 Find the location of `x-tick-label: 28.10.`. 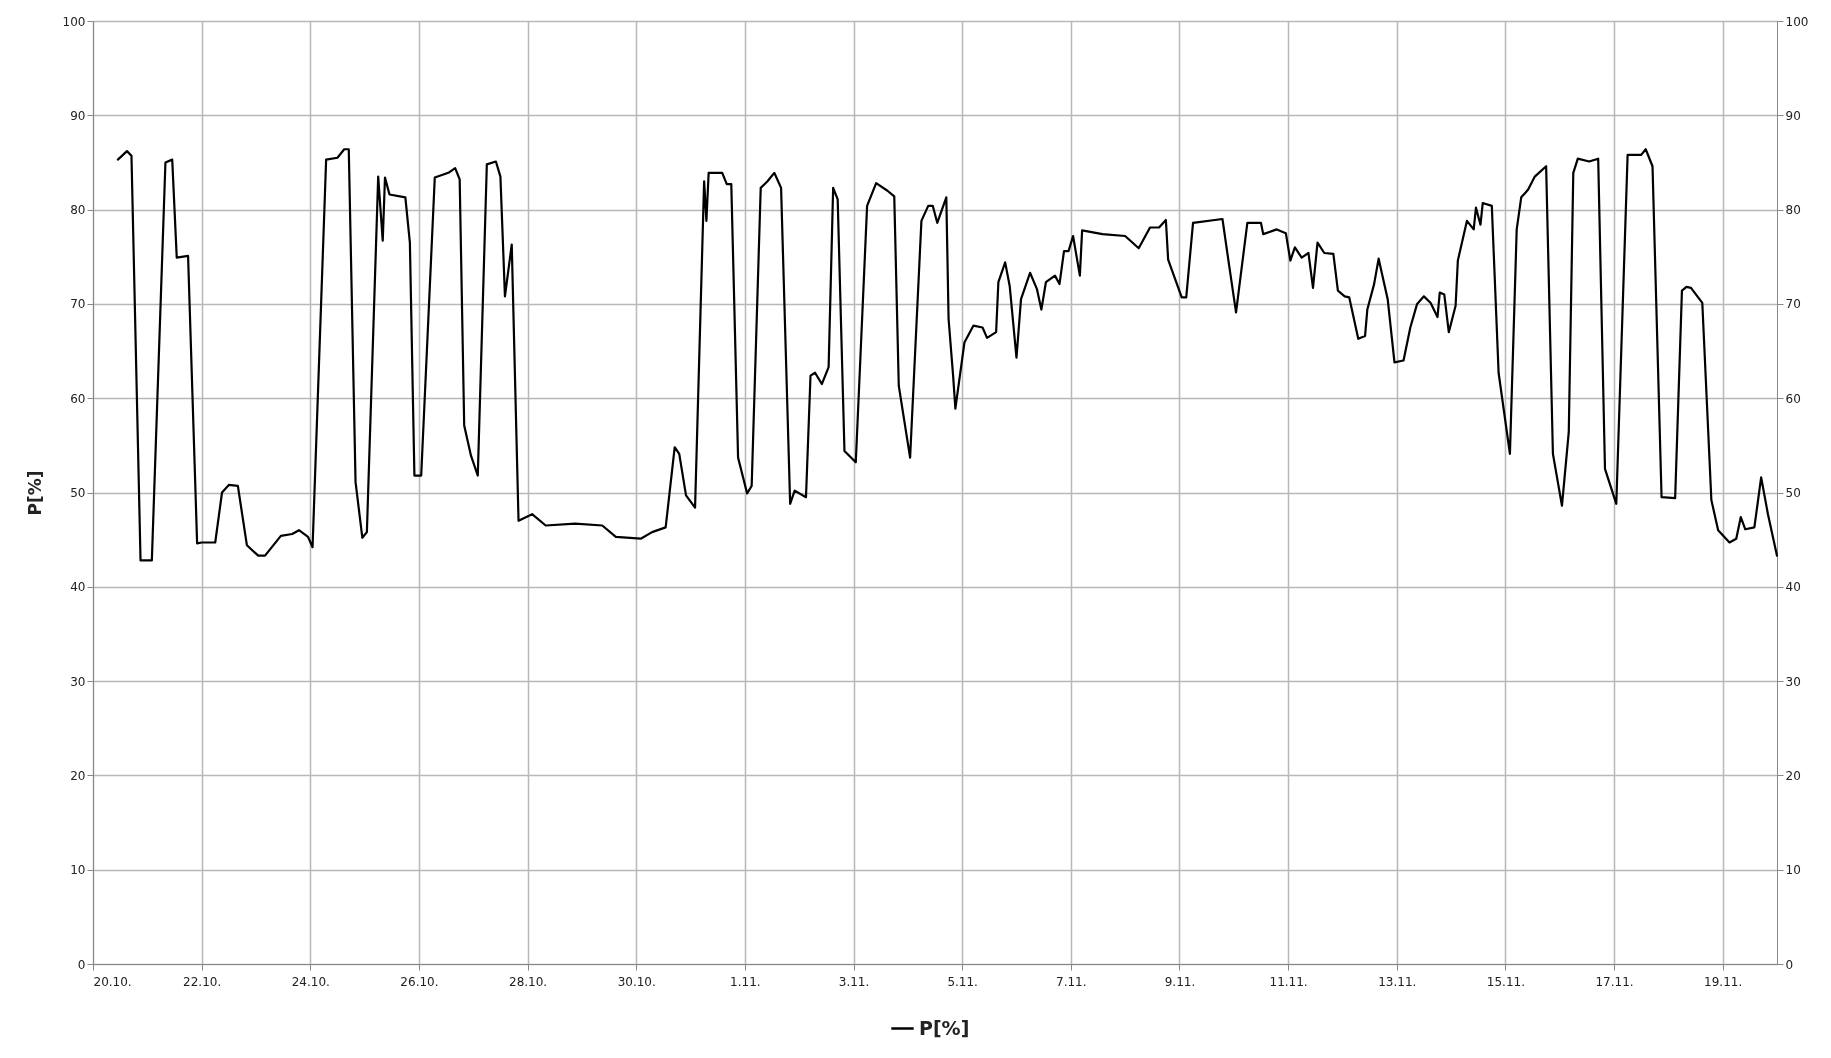

x-tick-label: 28.10. is located at coordinates (528, 981).